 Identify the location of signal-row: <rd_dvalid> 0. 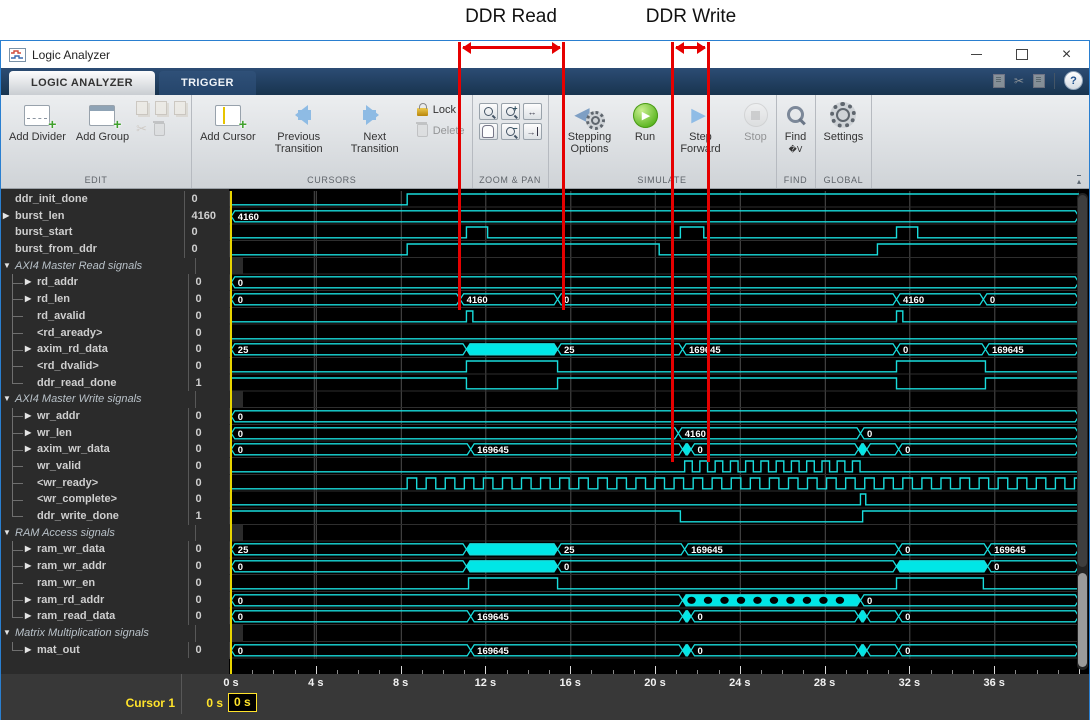
(540, 366).